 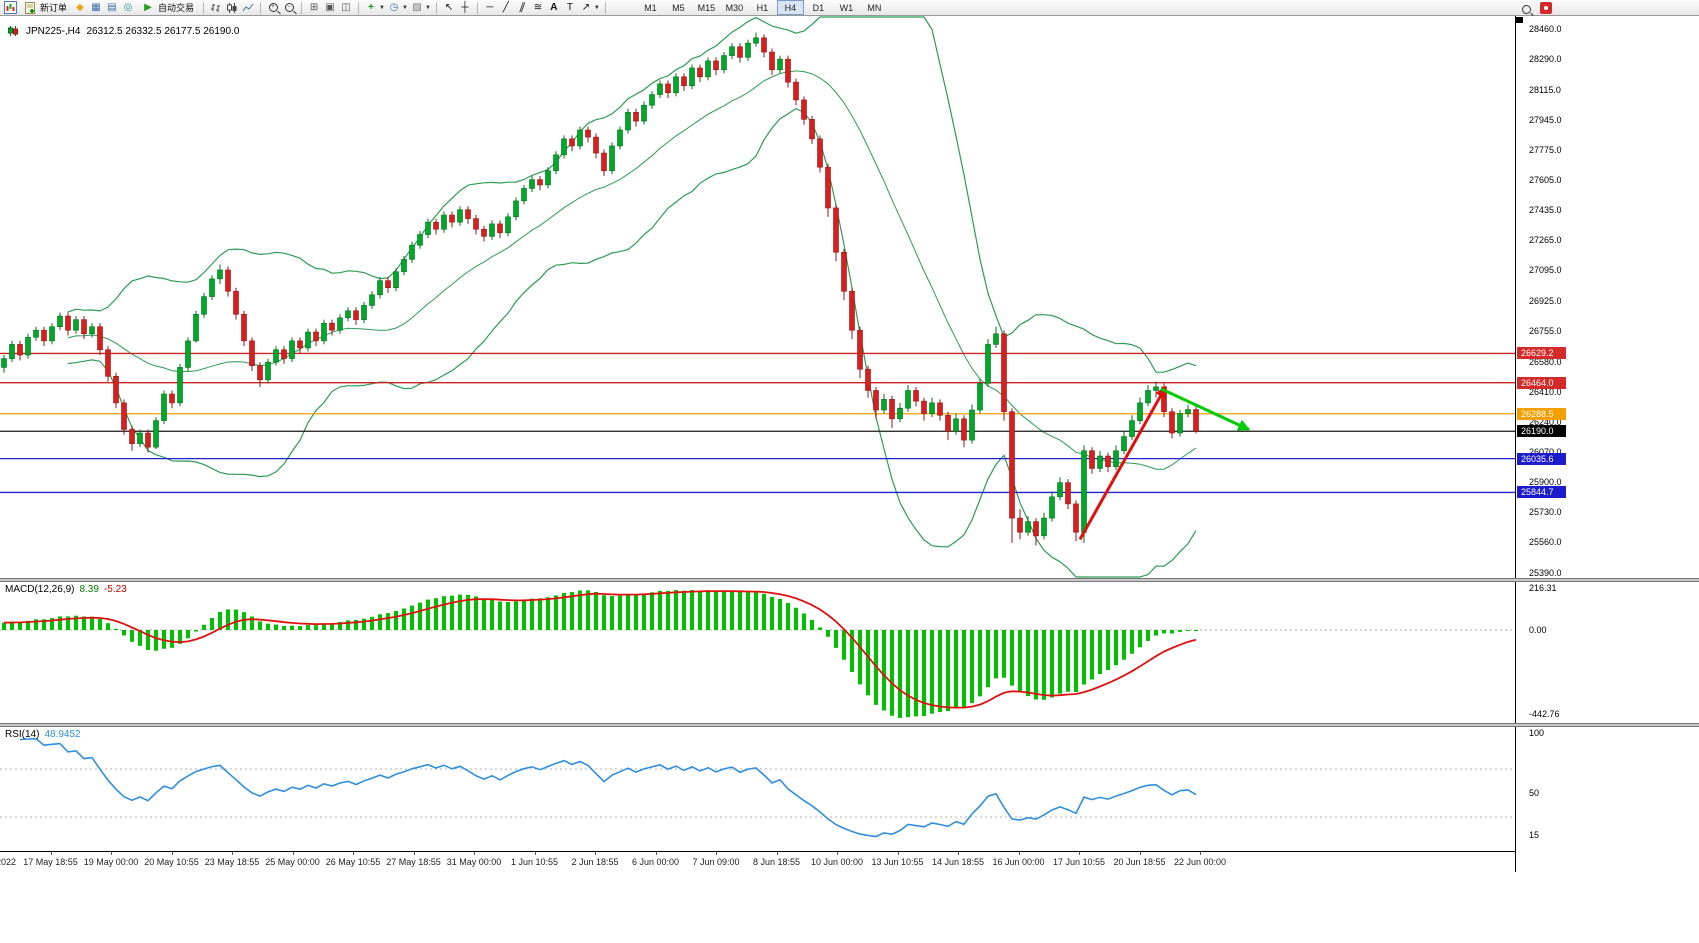 I want to click on crosshair-icon: ┼, so click(x=465, y=7).